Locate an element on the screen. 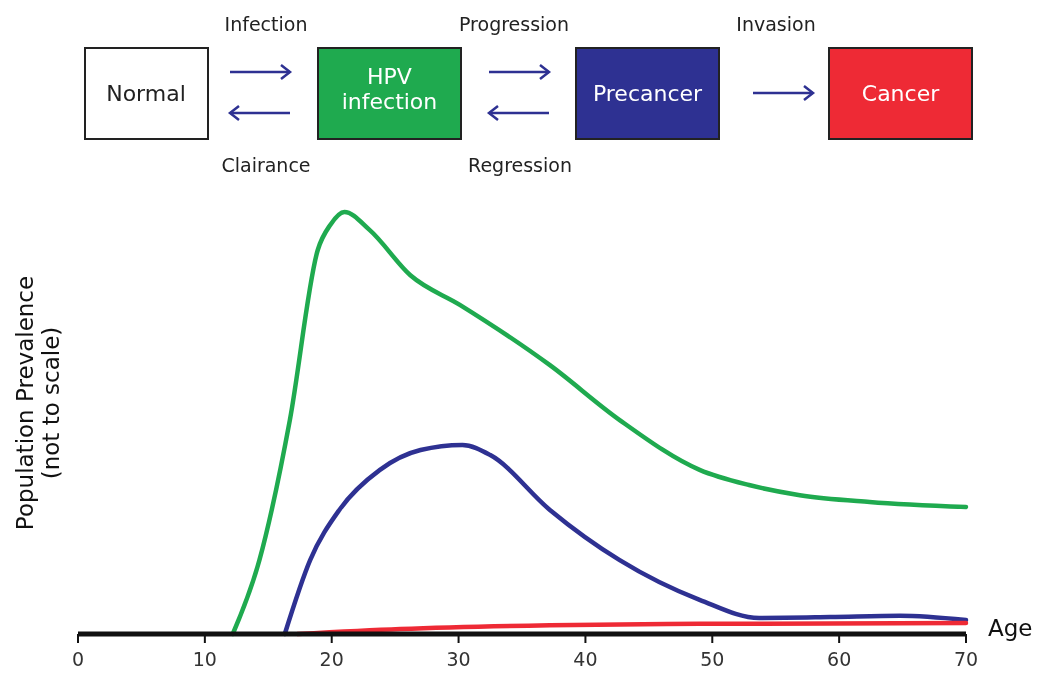 This screenshot has height=679, width=1041. x-tick-label: 30 is located at coordinates (458, 659).